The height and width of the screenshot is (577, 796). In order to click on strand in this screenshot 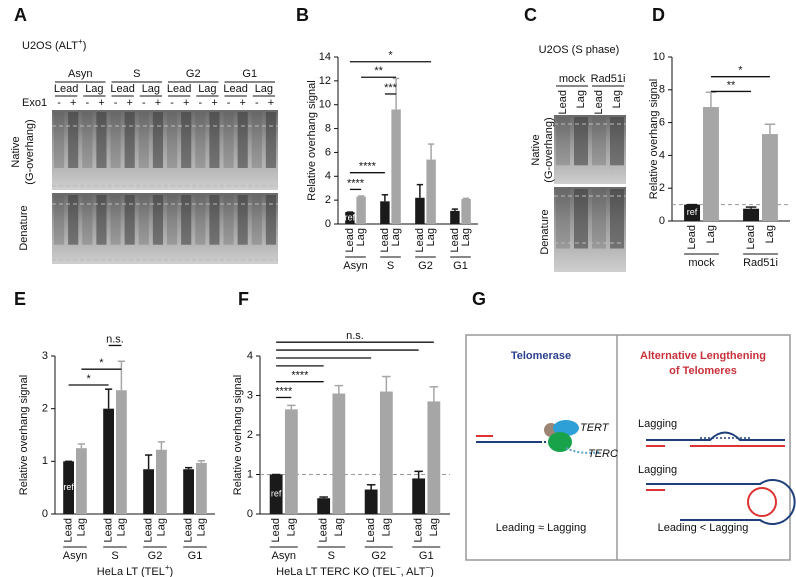, I will do `click(715, 436)`.